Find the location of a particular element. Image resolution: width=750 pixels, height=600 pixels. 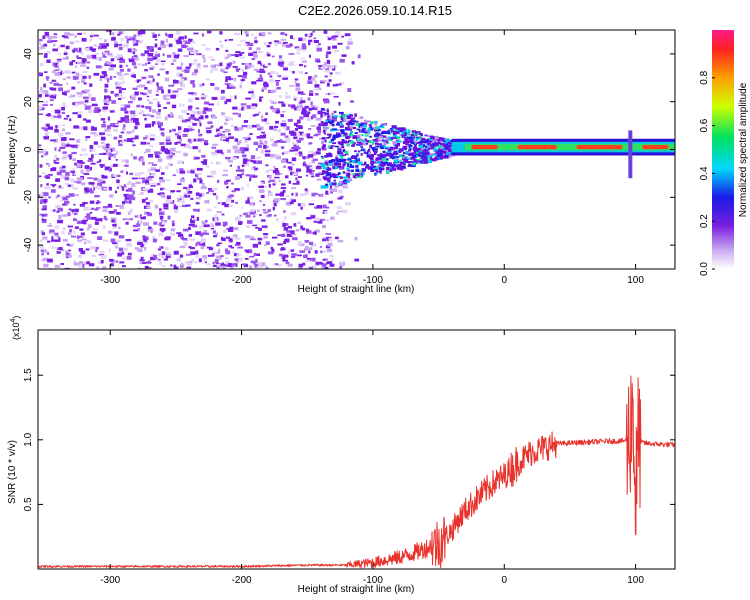

carrier-hot-segment is located at coordinates (537, 147).